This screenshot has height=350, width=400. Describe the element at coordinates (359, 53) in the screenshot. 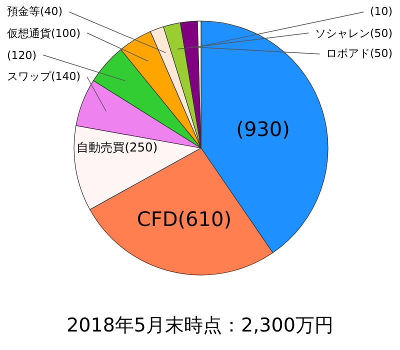

I see `slice-label: ロボアド(50)` at that location.